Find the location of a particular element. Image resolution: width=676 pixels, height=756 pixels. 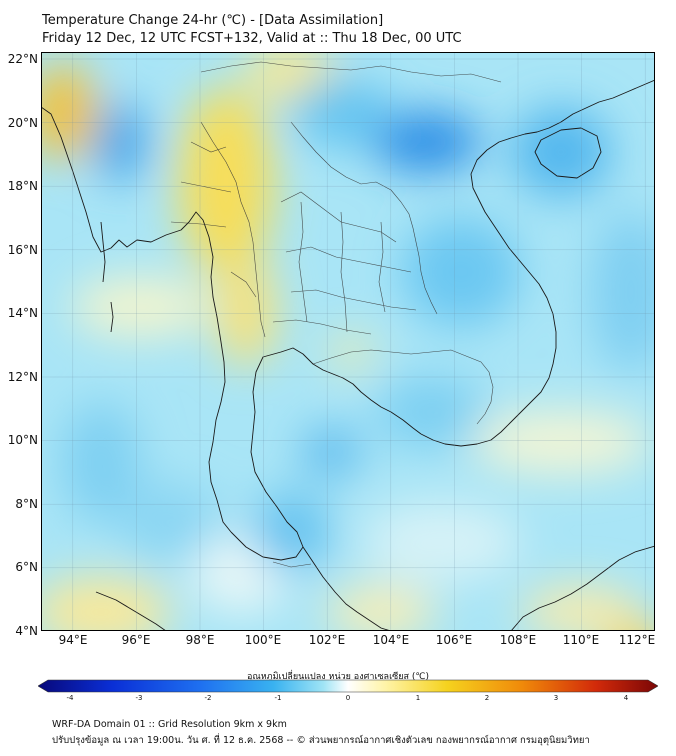

borneo-coast is located at coordinates (582, 588).